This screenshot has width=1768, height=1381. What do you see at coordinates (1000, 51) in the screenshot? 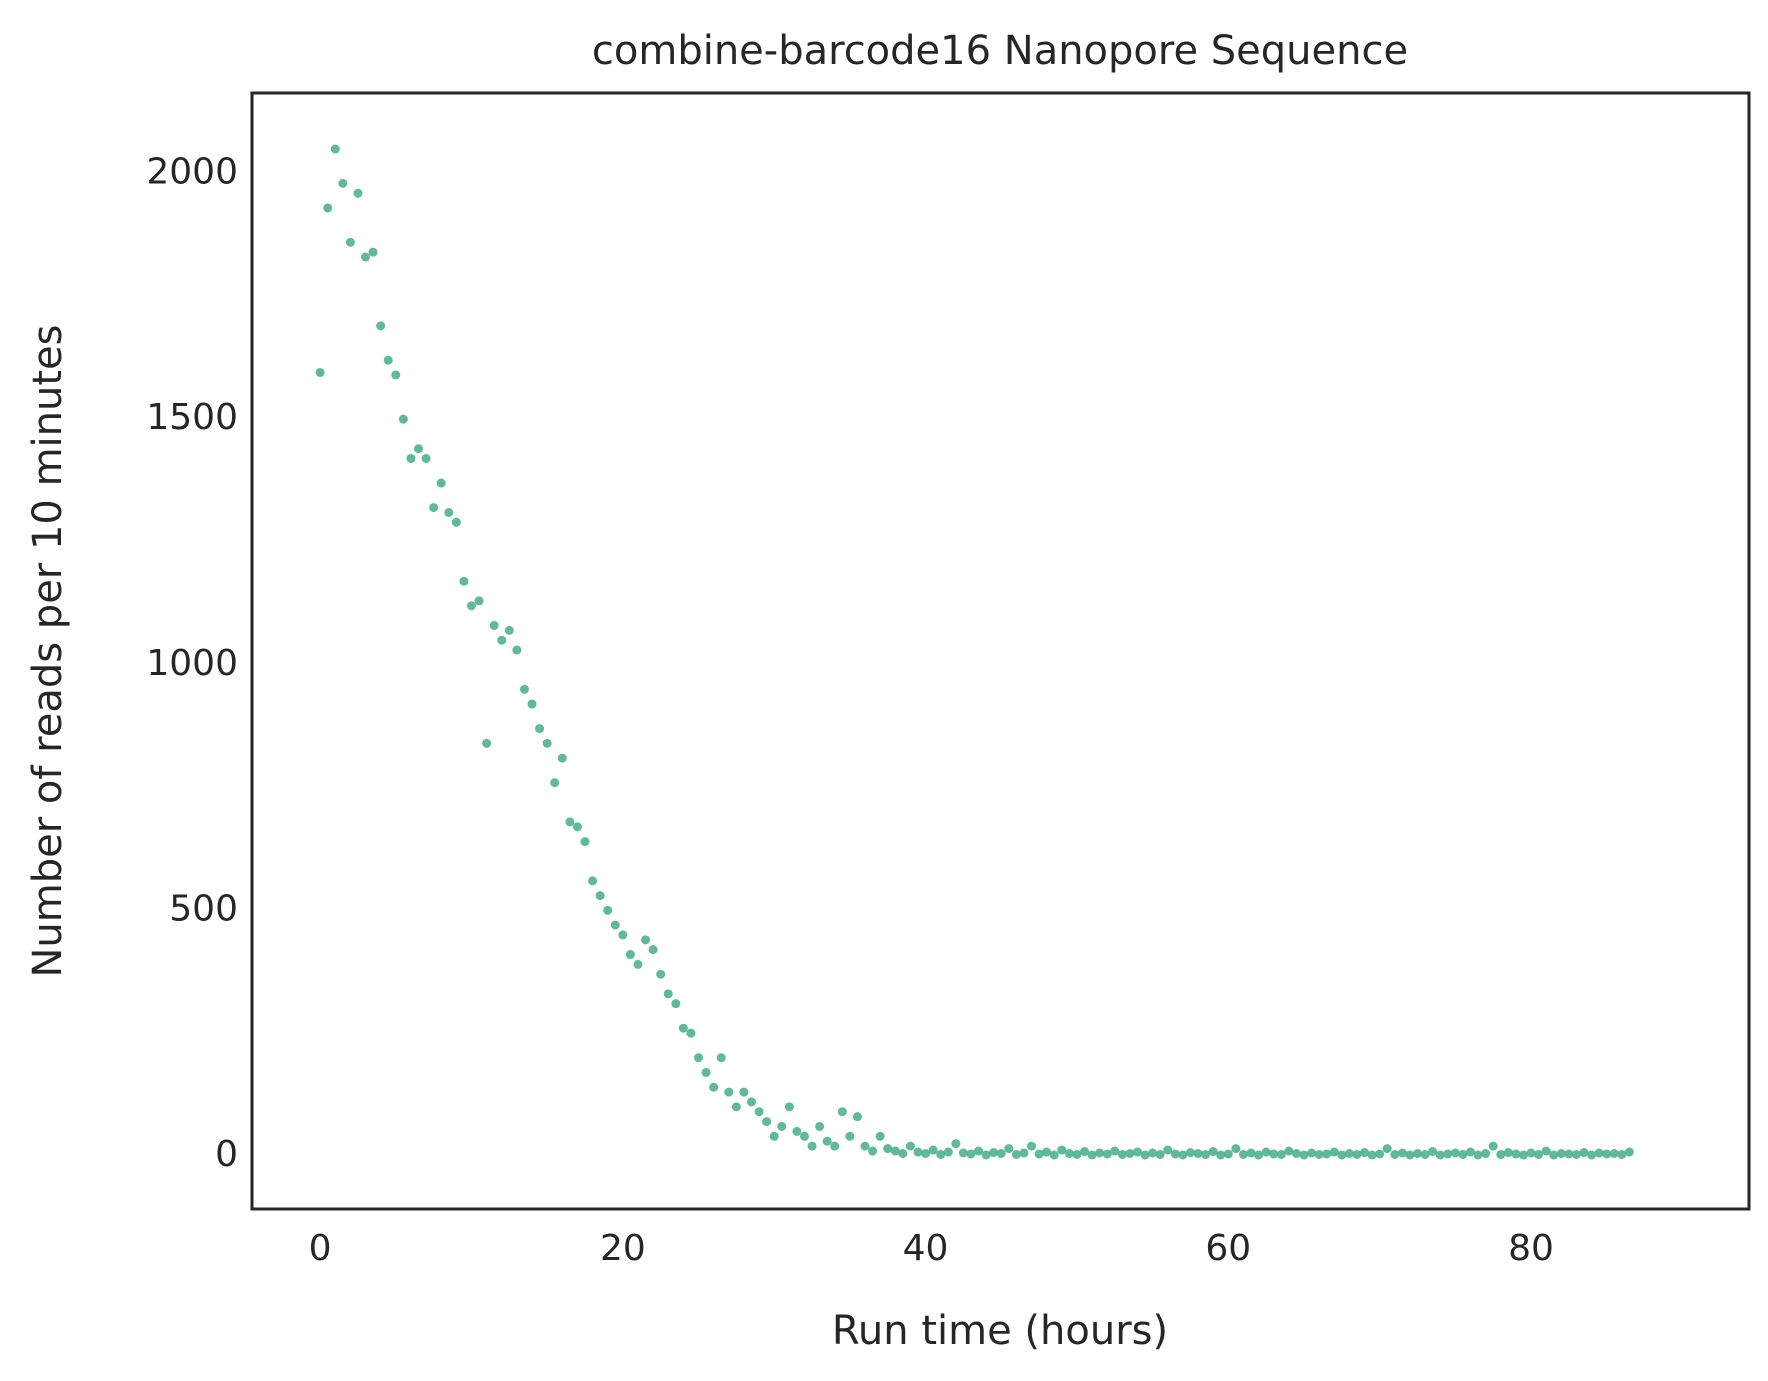
I see `chart-title: combine-barcode16 Nanopore Sequence` at bounding box center [1000, 51].